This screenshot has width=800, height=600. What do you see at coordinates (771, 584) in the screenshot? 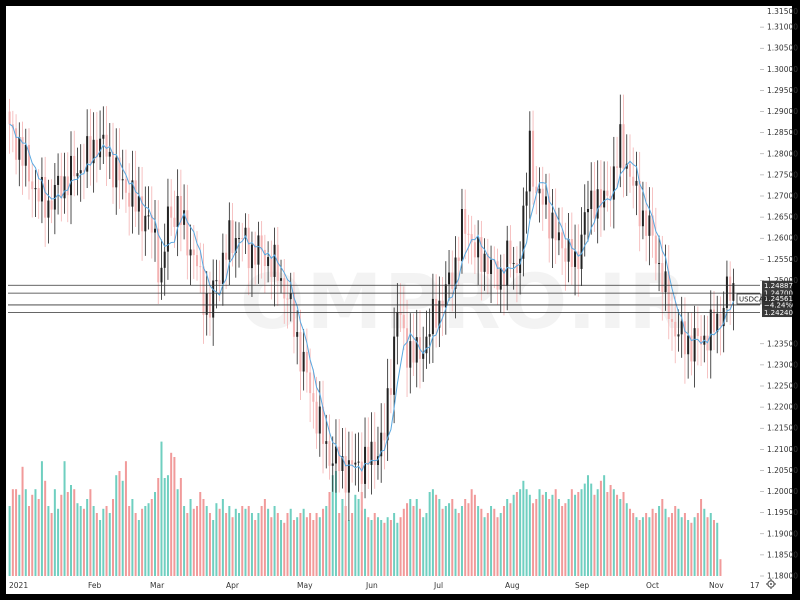
I see `settings-icon` at bounding box center [771, 584].